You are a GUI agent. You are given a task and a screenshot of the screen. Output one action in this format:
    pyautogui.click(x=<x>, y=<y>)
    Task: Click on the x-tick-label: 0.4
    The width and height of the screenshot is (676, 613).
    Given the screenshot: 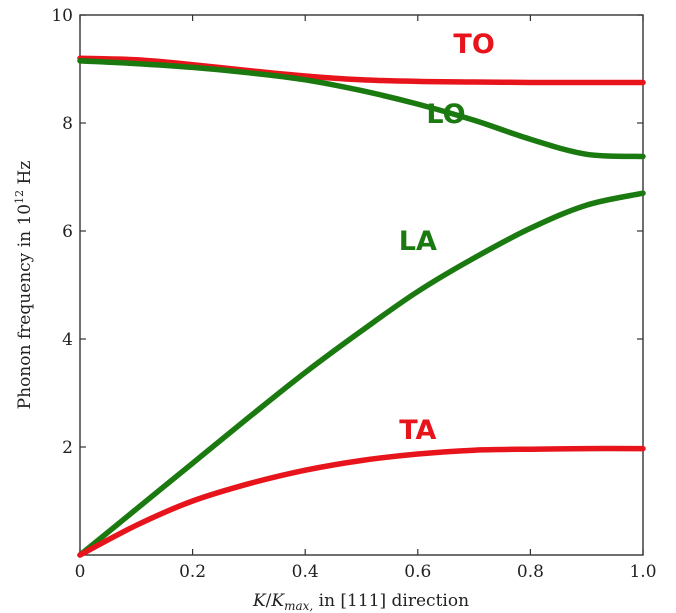 What is the action you would take?
    pyautogui.click(x=305, y=572)
    